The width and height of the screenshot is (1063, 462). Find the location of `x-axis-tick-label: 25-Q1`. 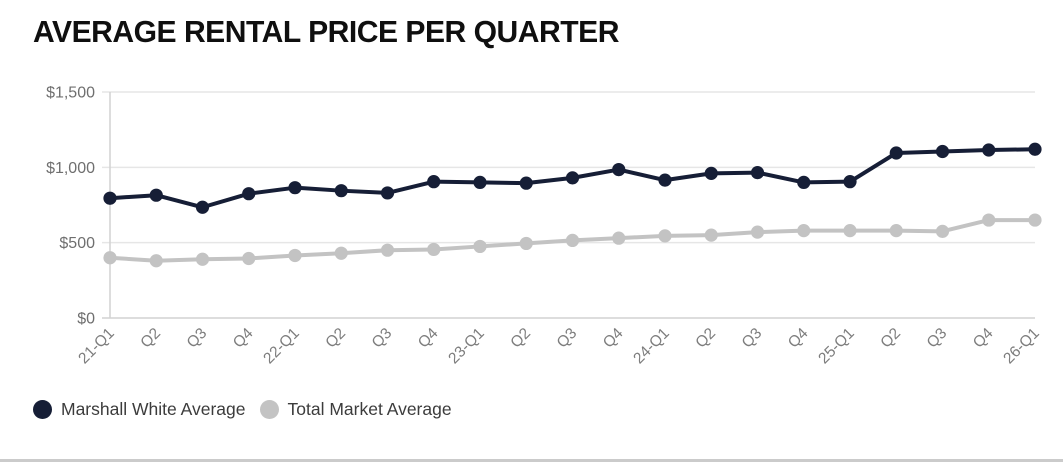

x-axis-tick-label: 25-Q1 is located at coordinates (836, 346).